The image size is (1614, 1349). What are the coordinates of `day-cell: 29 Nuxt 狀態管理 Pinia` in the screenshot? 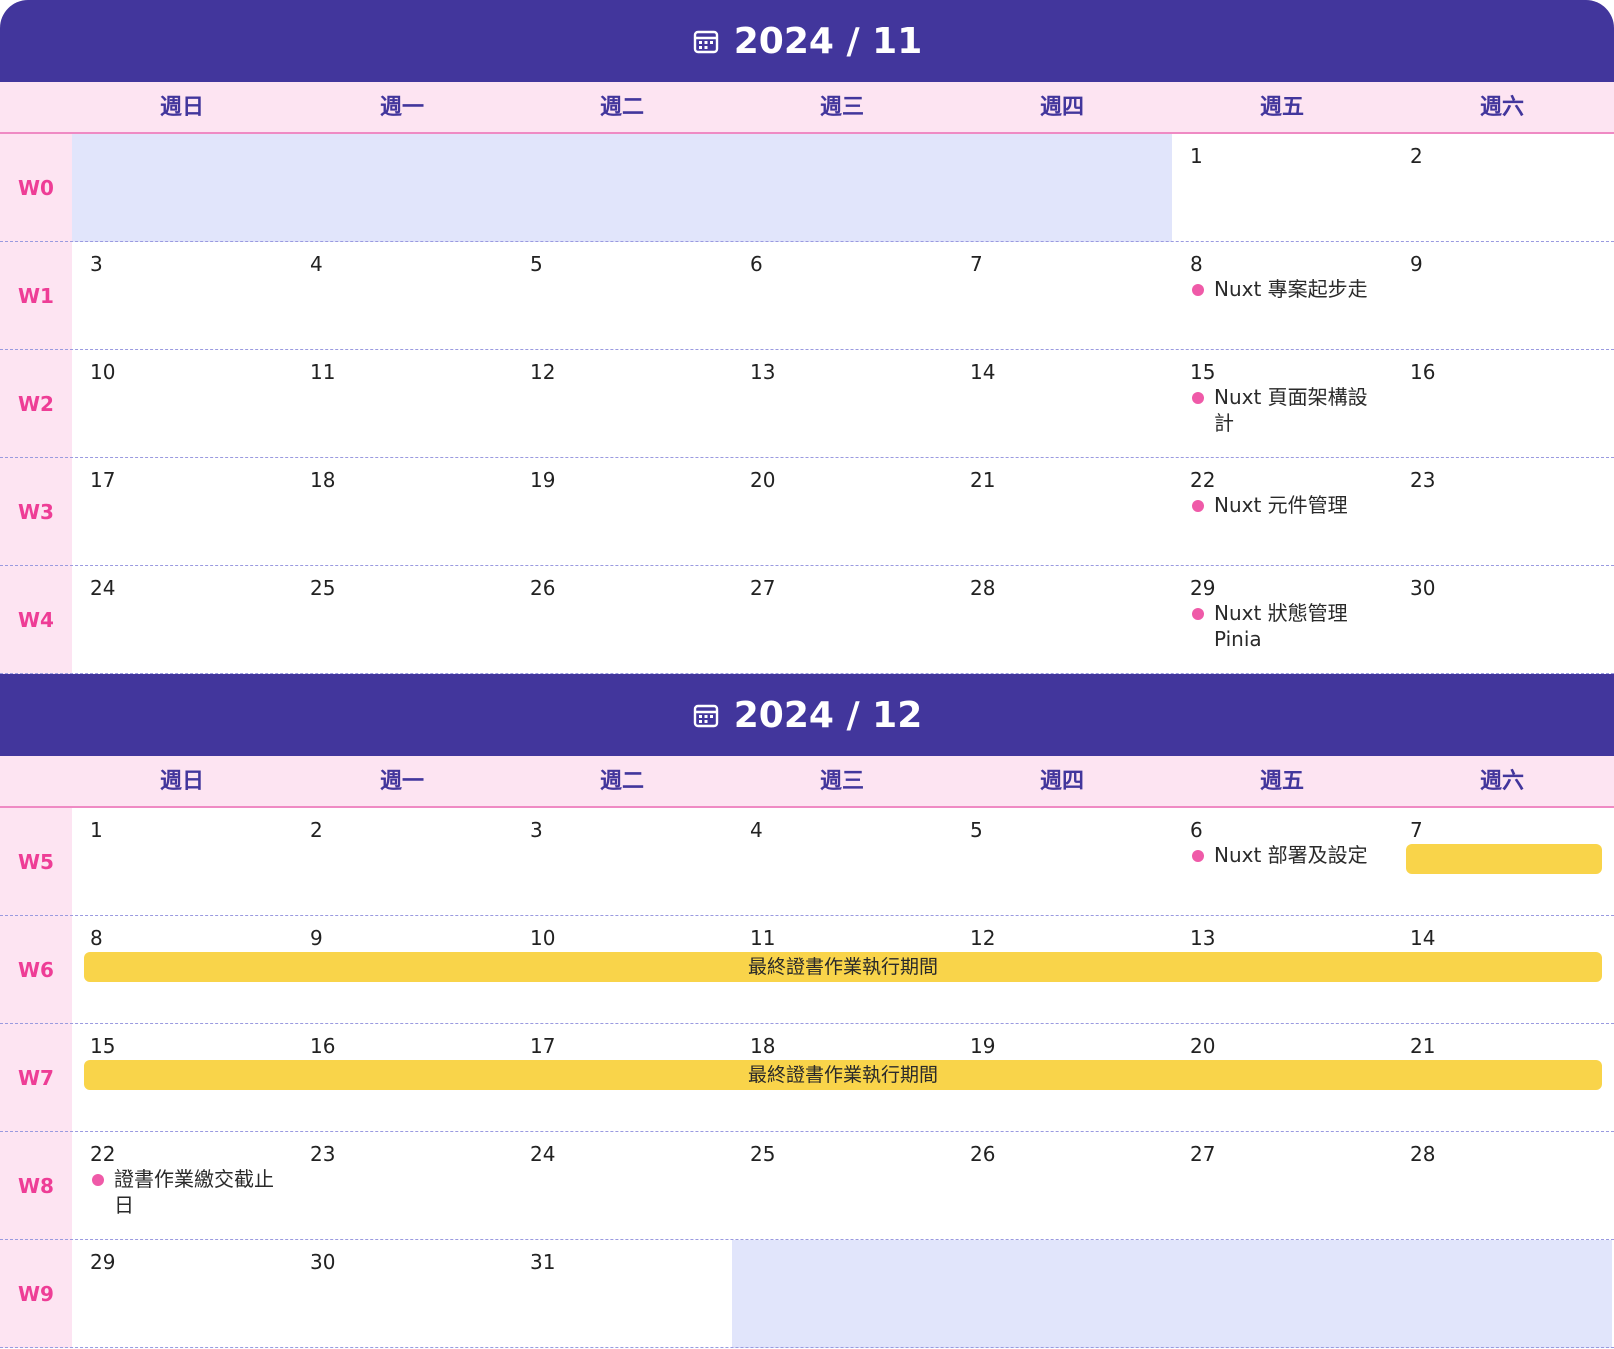 It's located at (1282, 620).